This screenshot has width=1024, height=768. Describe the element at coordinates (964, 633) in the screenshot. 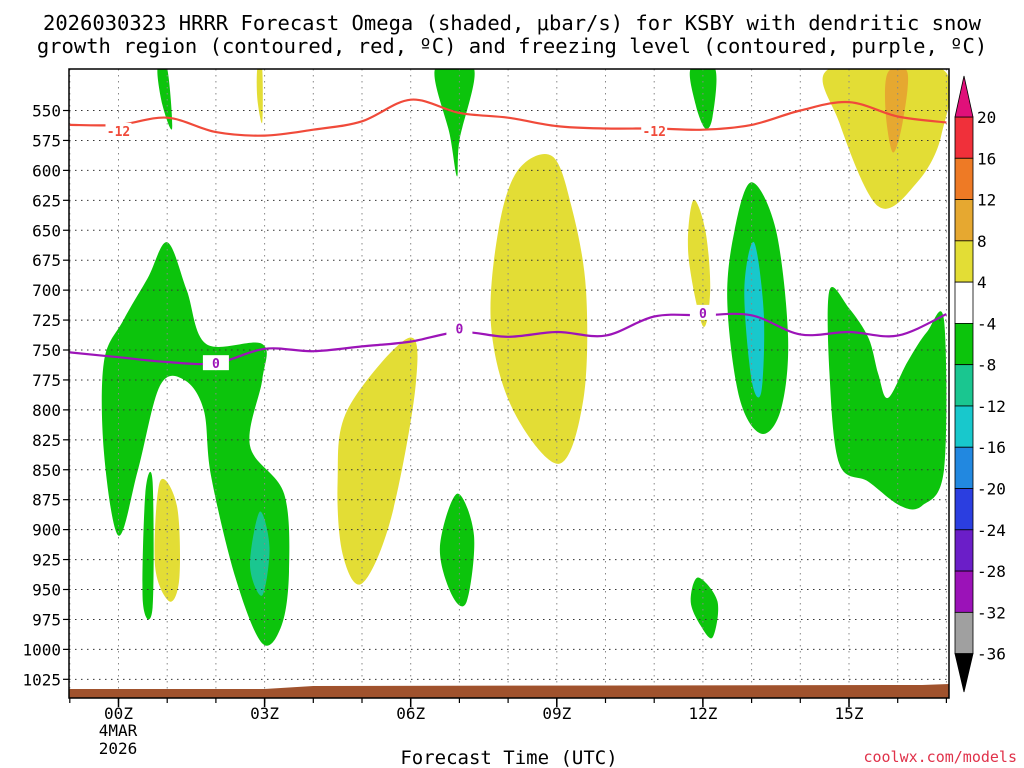

I see `colorbar-band-m36_m32` at that location.